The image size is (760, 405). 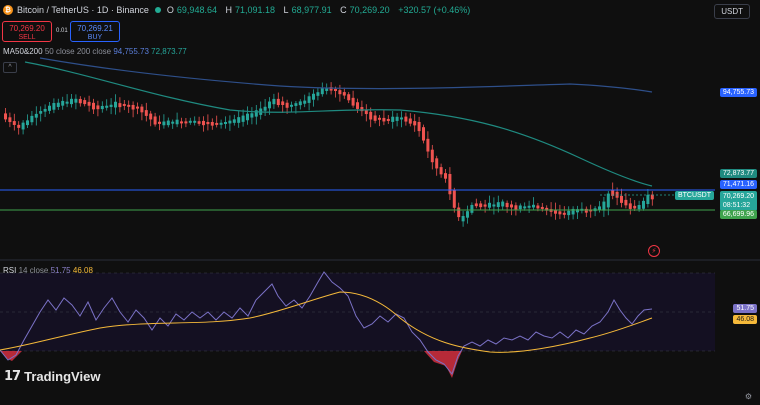 What do you see at coordinates (434, 10) in the screenshot?
I see `ohlc-change: +320.57 (+0.46%)` at bounding box center [434, 10].